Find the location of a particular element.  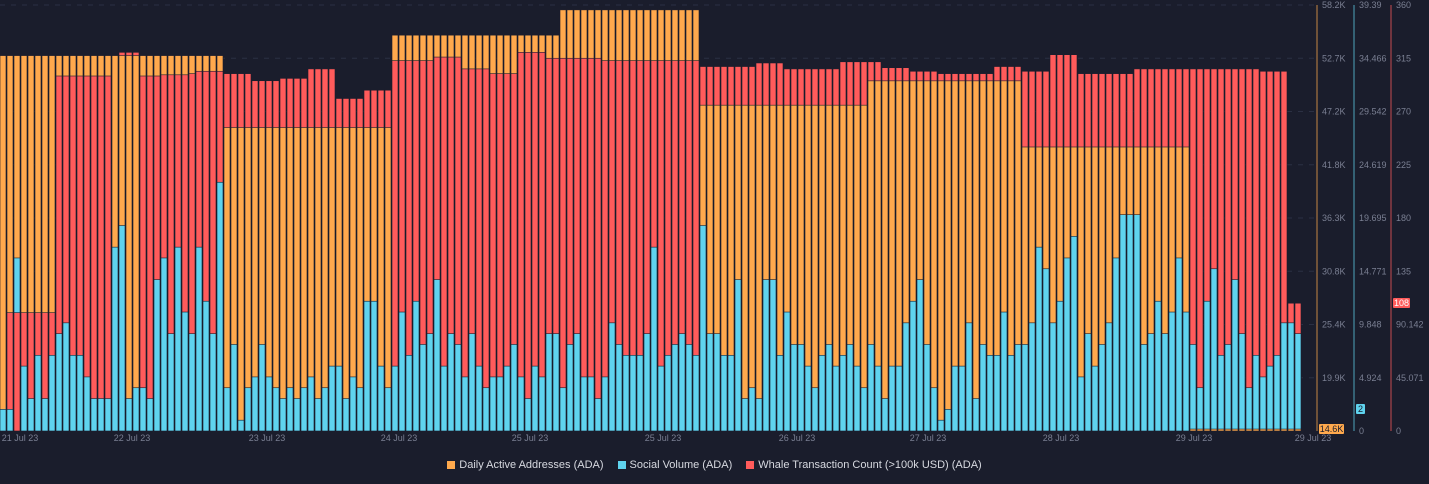

y-tick-label-daa: 41.8K is located at coordinates (1334, 165).